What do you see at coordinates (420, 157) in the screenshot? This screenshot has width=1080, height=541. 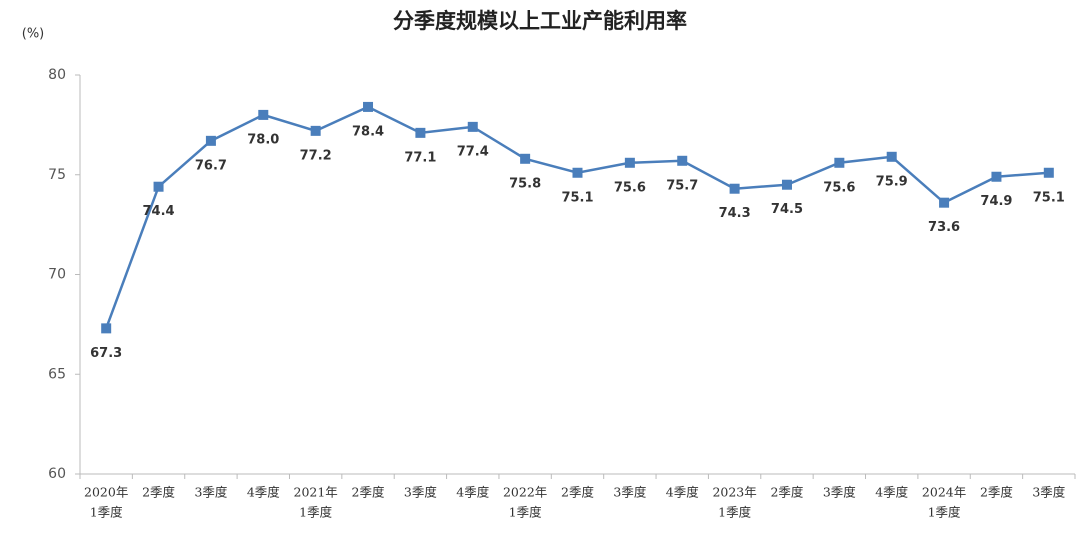 I see `value-label: 77.1` at bounding box center [420, 157].